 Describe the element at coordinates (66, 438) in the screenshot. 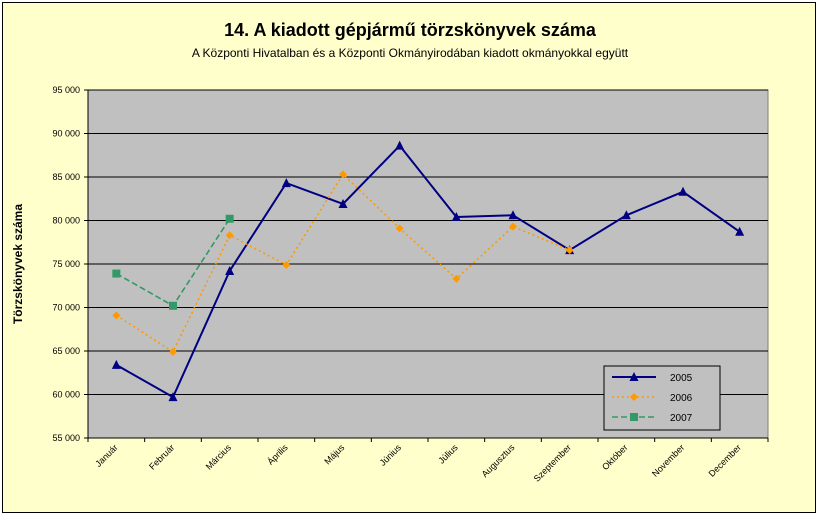

I see `y-tick-label: 55 000` at that location.